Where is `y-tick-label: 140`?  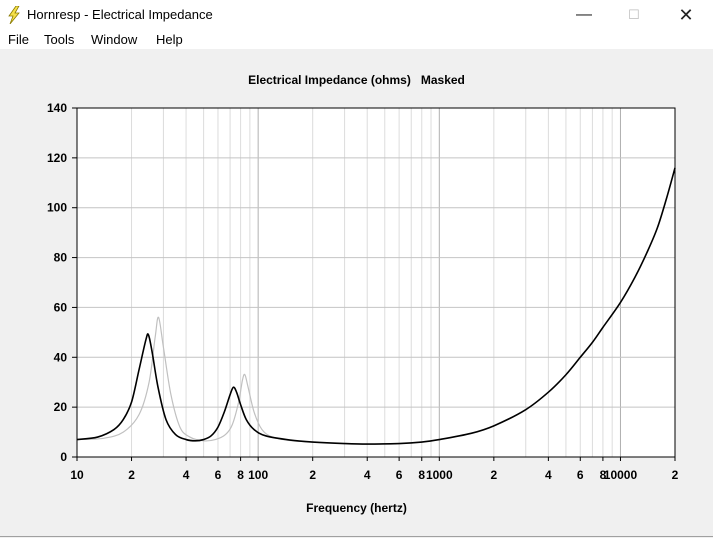 y-tick-label: 140 is located at coordinates (57, 108).